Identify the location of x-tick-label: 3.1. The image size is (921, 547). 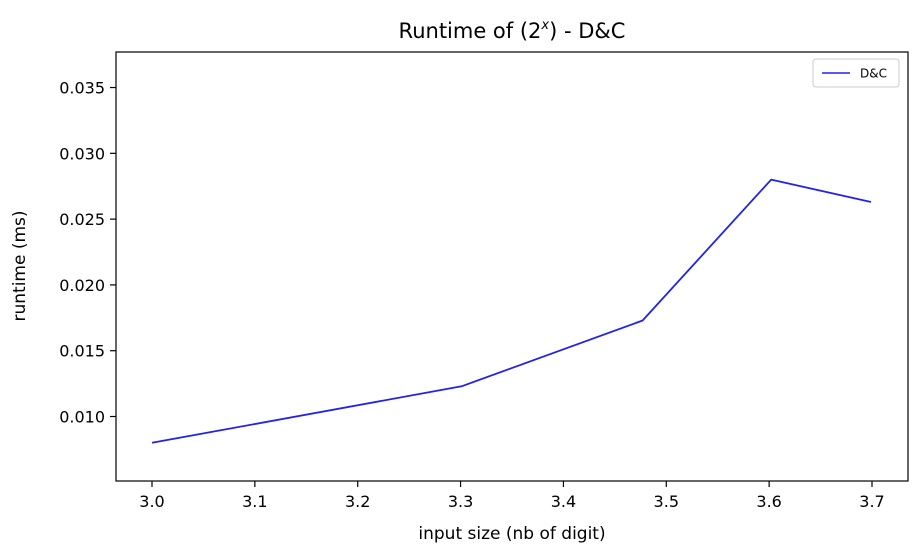
(254, 501).